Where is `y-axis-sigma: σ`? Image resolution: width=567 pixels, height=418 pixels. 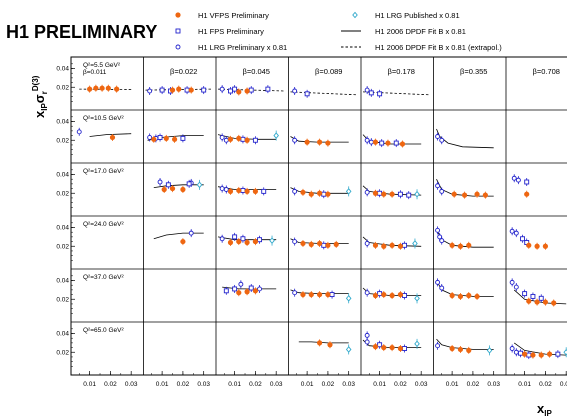 y-axis-sigma: σ is located at coordinates (39, 98).